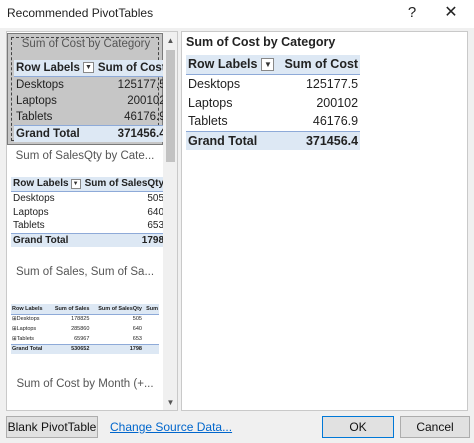 The height and width of the screenshot is (443, 474). What do you see at coordinates (89, 226) in the screenshot?
I see `table-row: Tablets 653` at bounding box center [89, 226].